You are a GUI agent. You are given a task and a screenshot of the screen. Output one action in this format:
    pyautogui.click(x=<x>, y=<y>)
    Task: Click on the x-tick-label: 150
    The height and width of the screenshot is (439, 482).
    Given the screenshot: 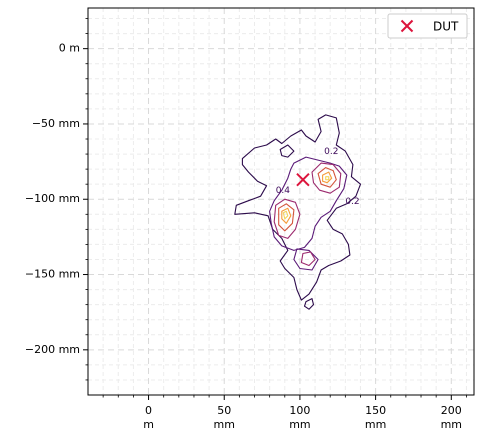 What is the action you would take?
    pyautogui.click(x=375, y=410)
    